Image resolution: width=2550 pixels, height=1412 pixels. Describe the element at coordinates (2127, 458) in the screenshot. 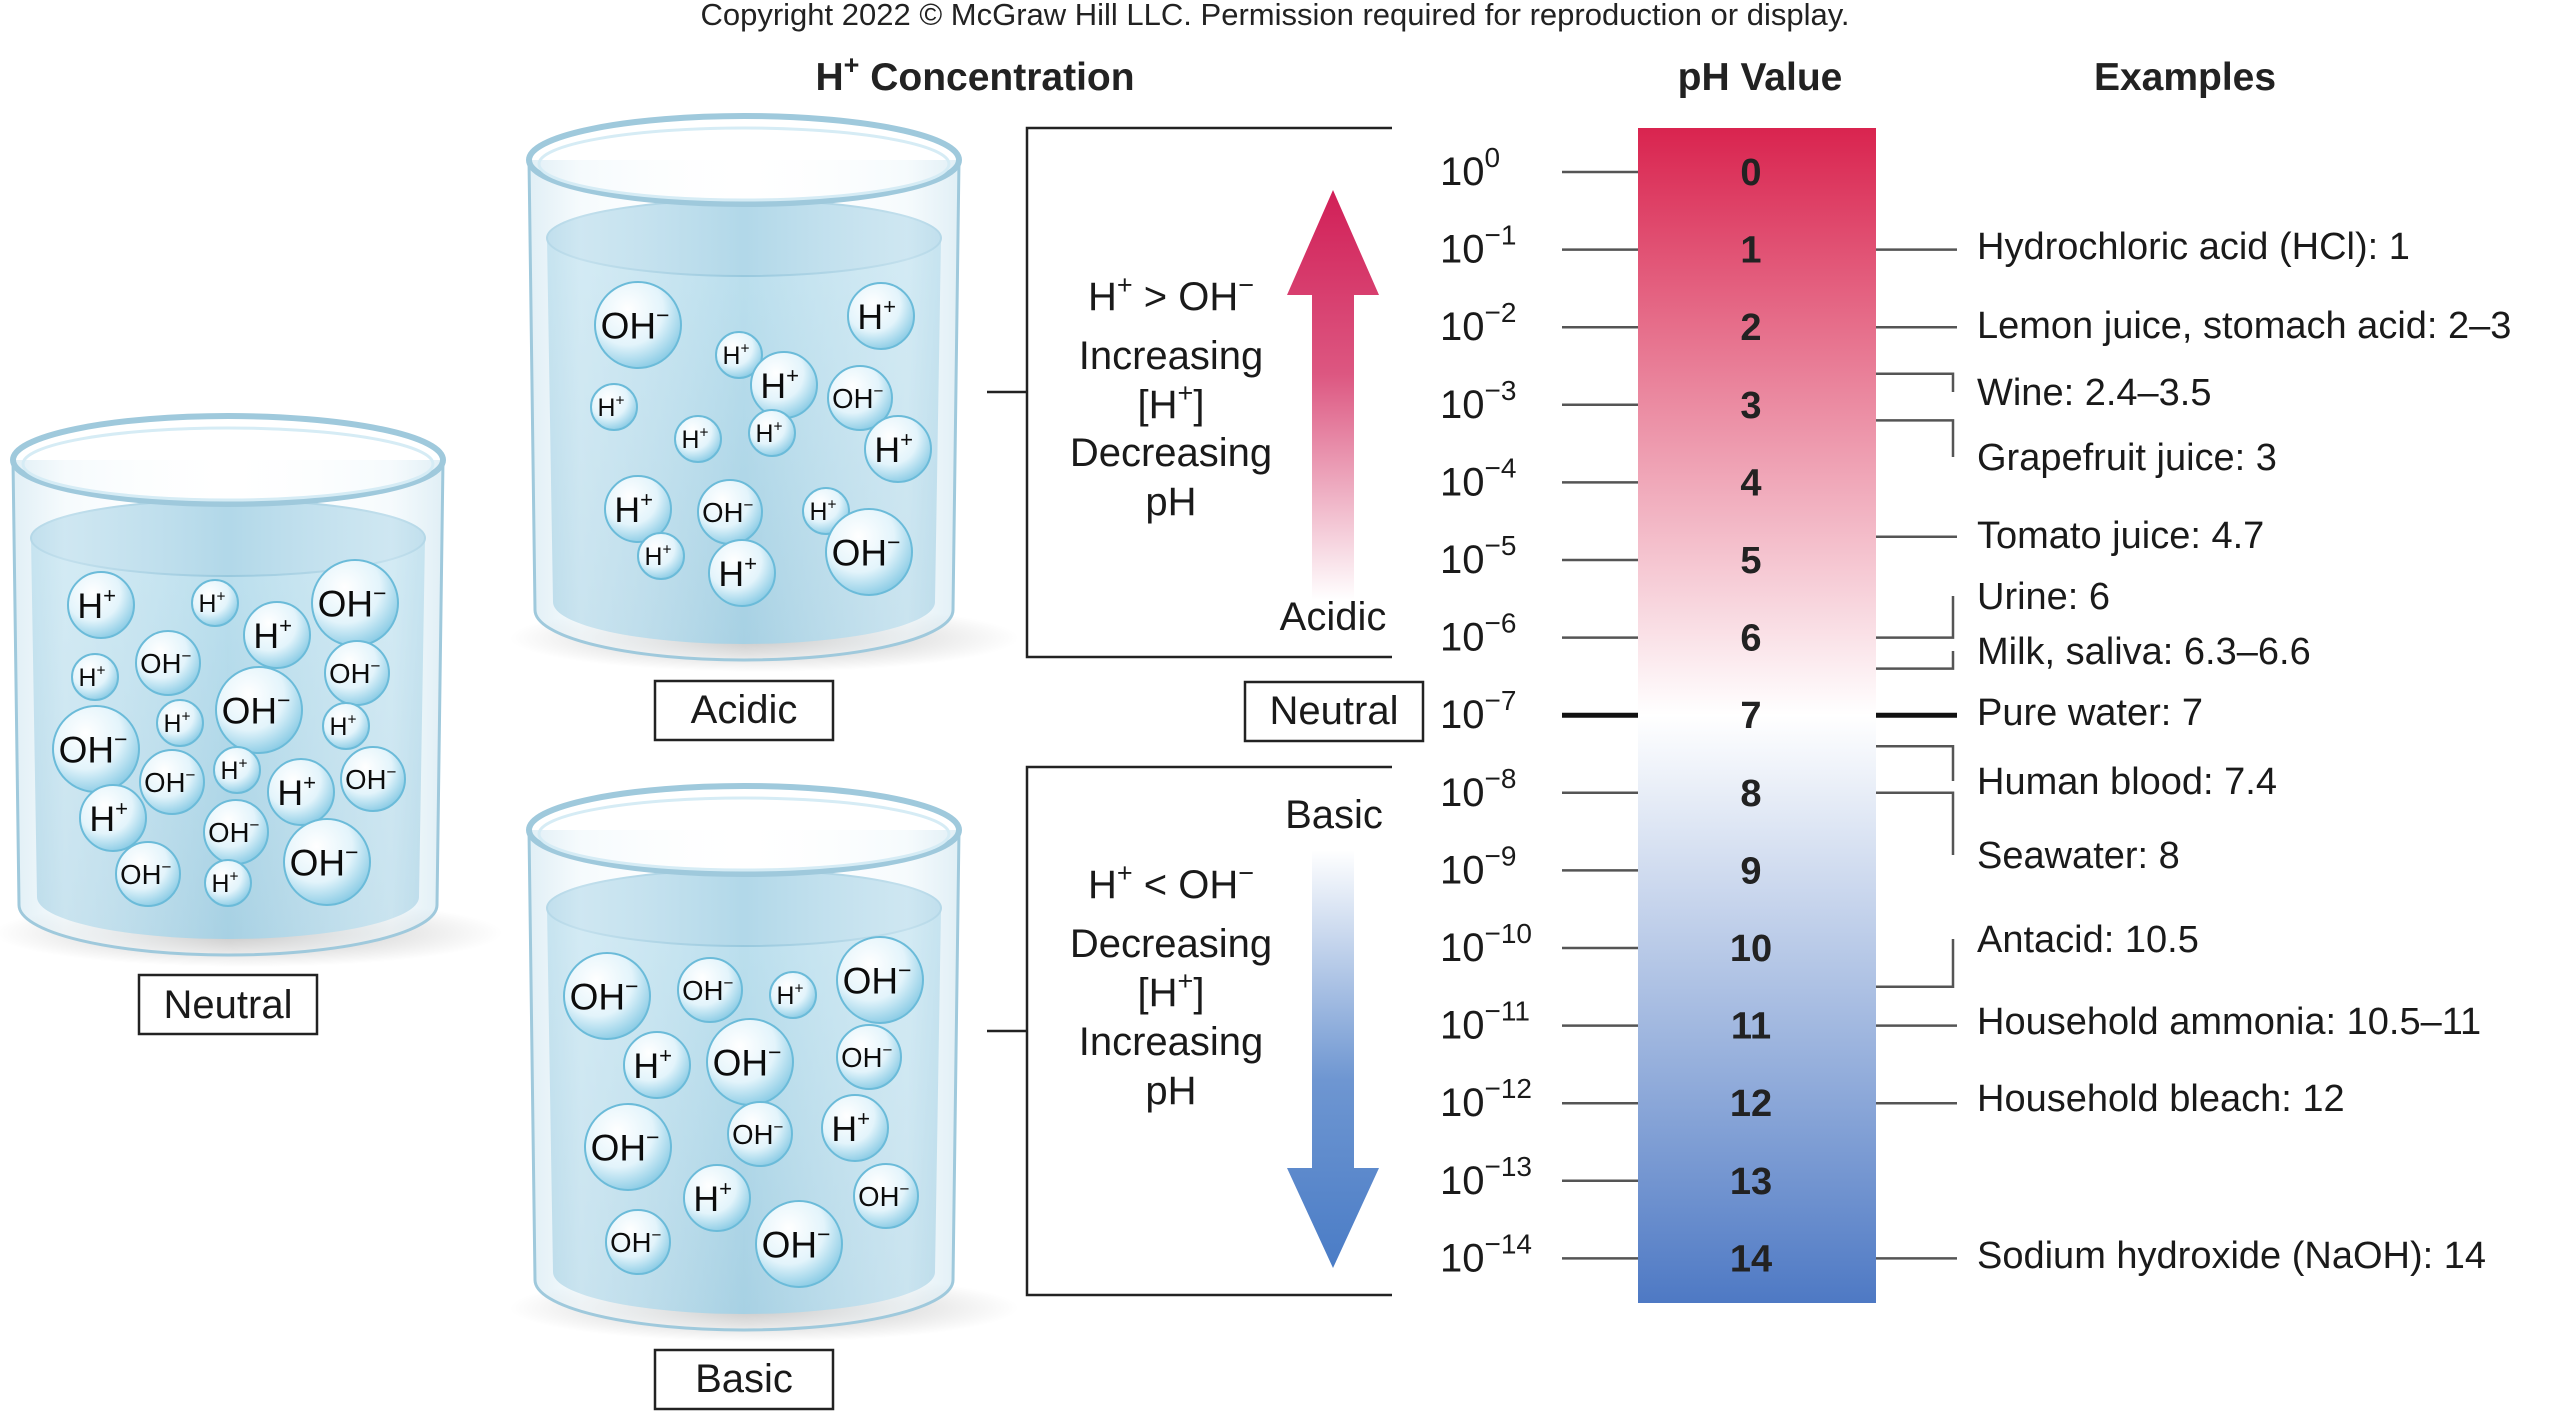

I see `example-label: Grapefruit juice: 3` at that location.